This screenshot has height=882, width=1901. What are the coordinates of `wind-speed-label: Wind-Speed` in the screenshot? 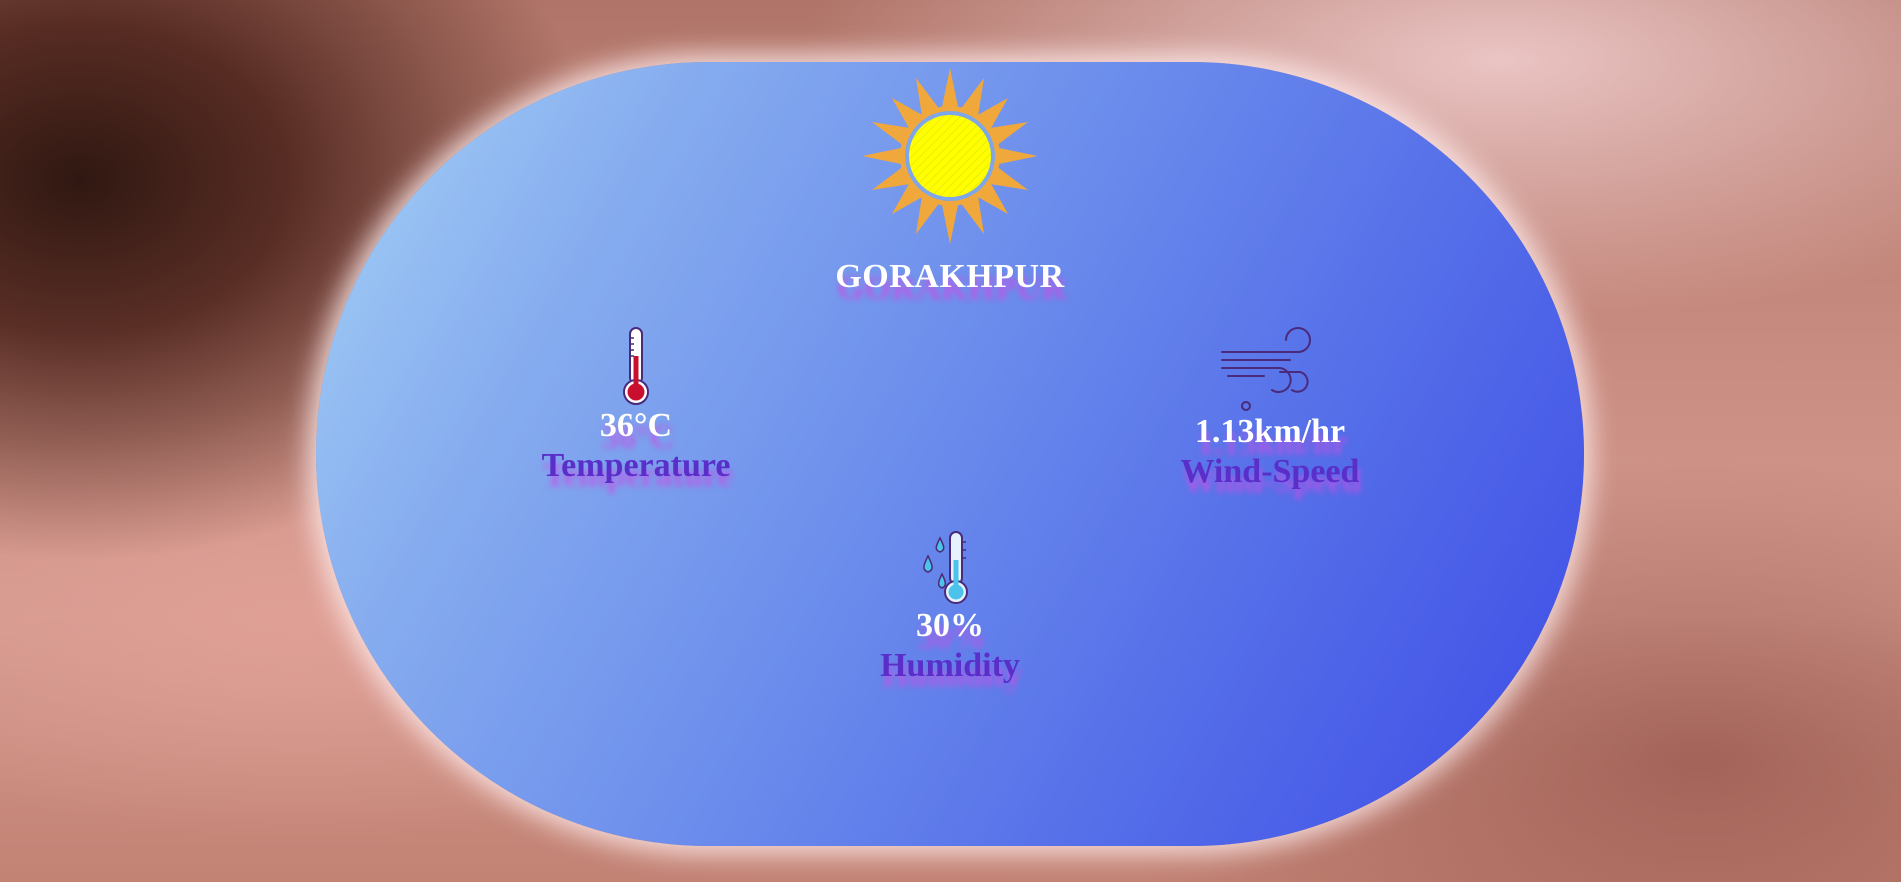 It's located at (1270, 471).